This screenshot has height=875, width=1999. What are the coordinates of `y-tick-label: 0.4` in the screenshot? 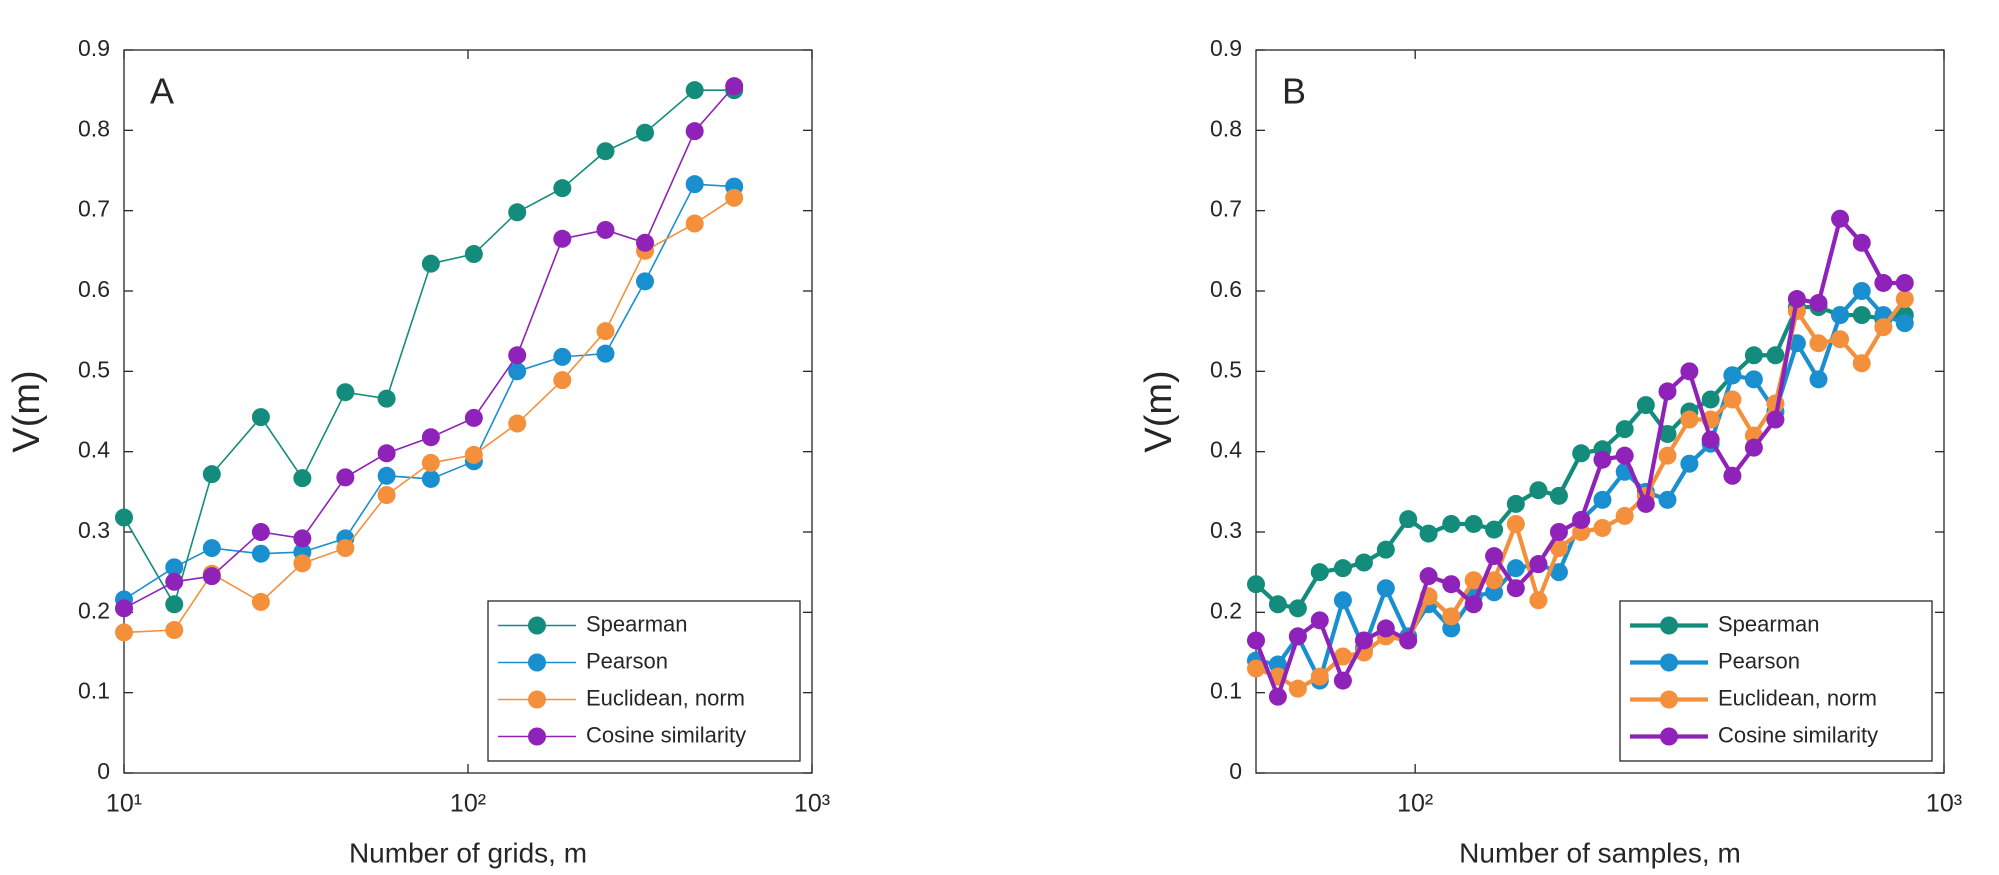 It's located at (94, 450).